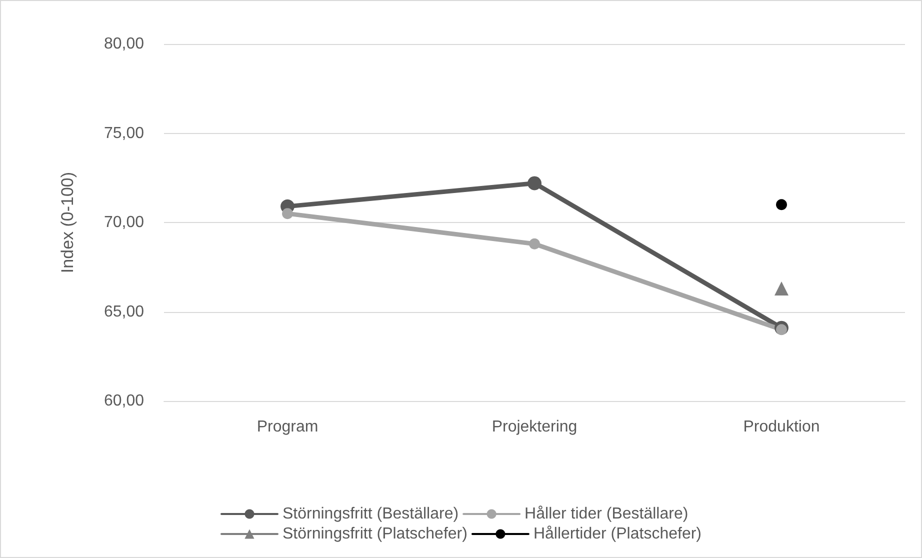  I want to click on y-tick-label: 60,00, so click(124, 401).